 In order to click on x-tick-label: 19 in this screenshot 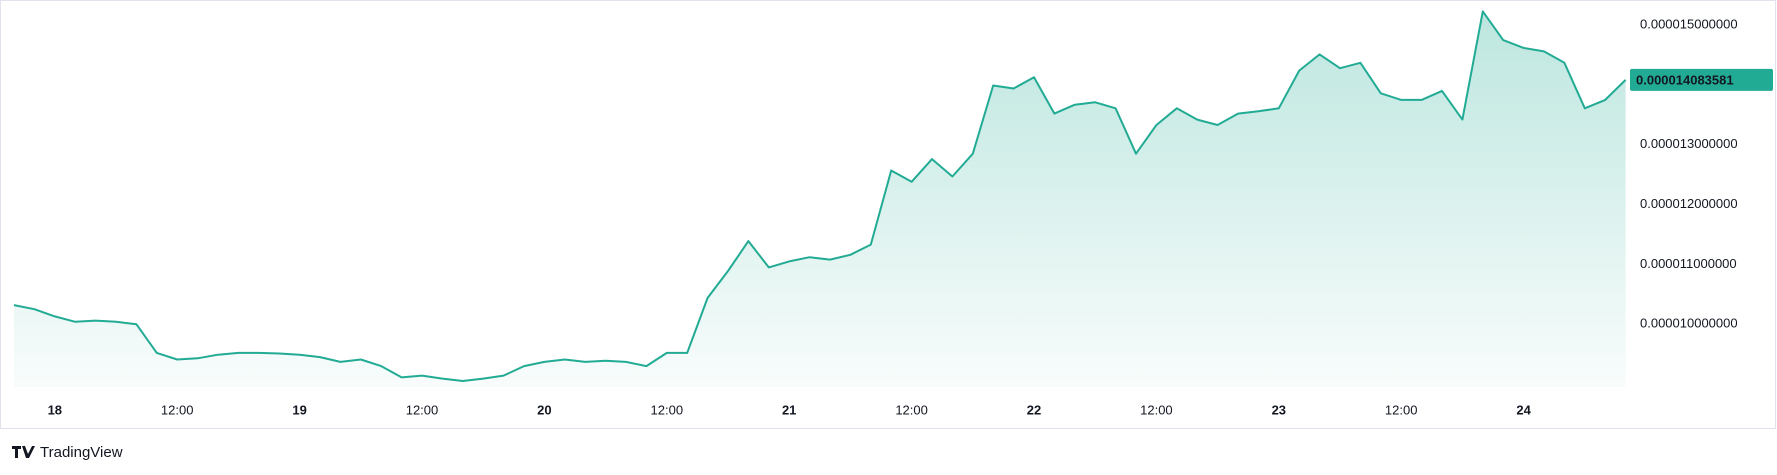, I will do `click(299, 409)`.